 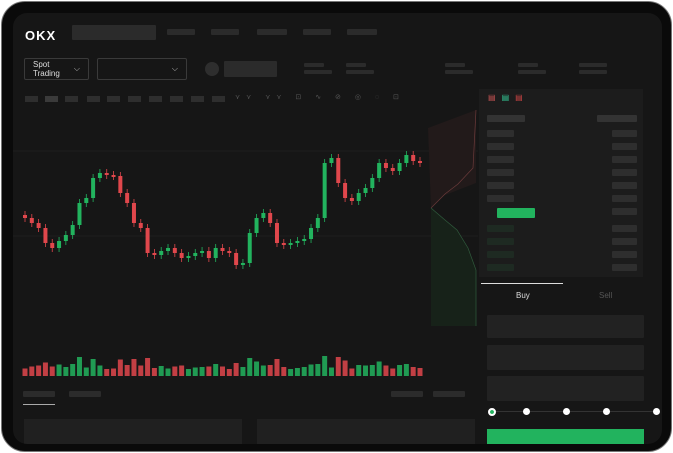 I want to click on orderbook-sell-icon: ▤, so click(x=522, y=97).